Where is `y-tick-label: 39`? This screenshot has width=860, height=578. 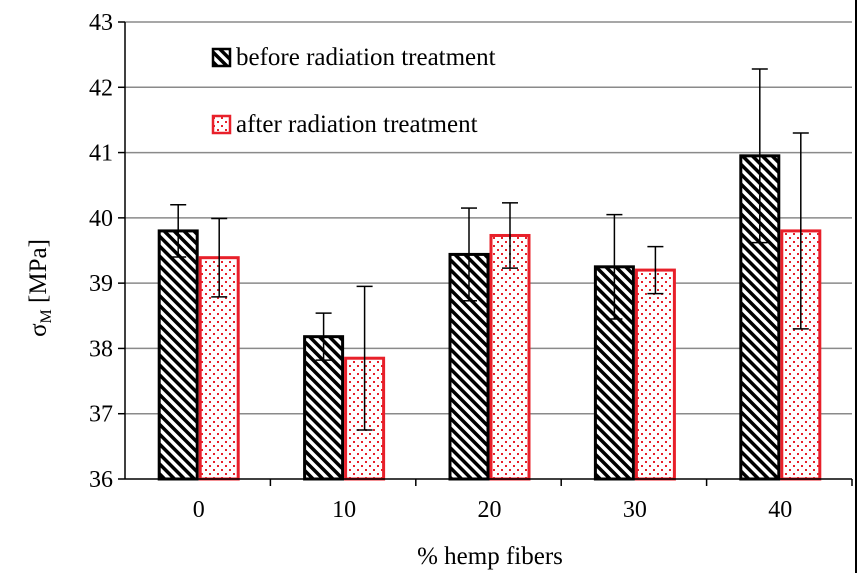 y-tick-label: 39 is located at coordinates (101, 284).